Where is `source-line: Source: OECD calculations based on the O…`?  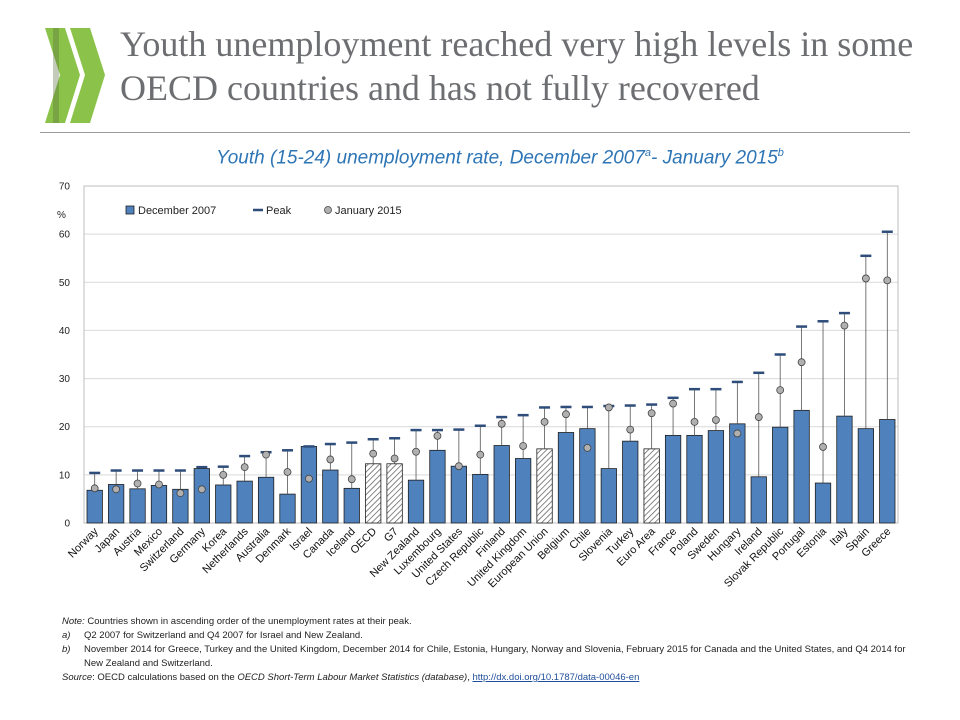
source-line: Source: OECD calculations based on the O… is located at coordinates (492, 678).